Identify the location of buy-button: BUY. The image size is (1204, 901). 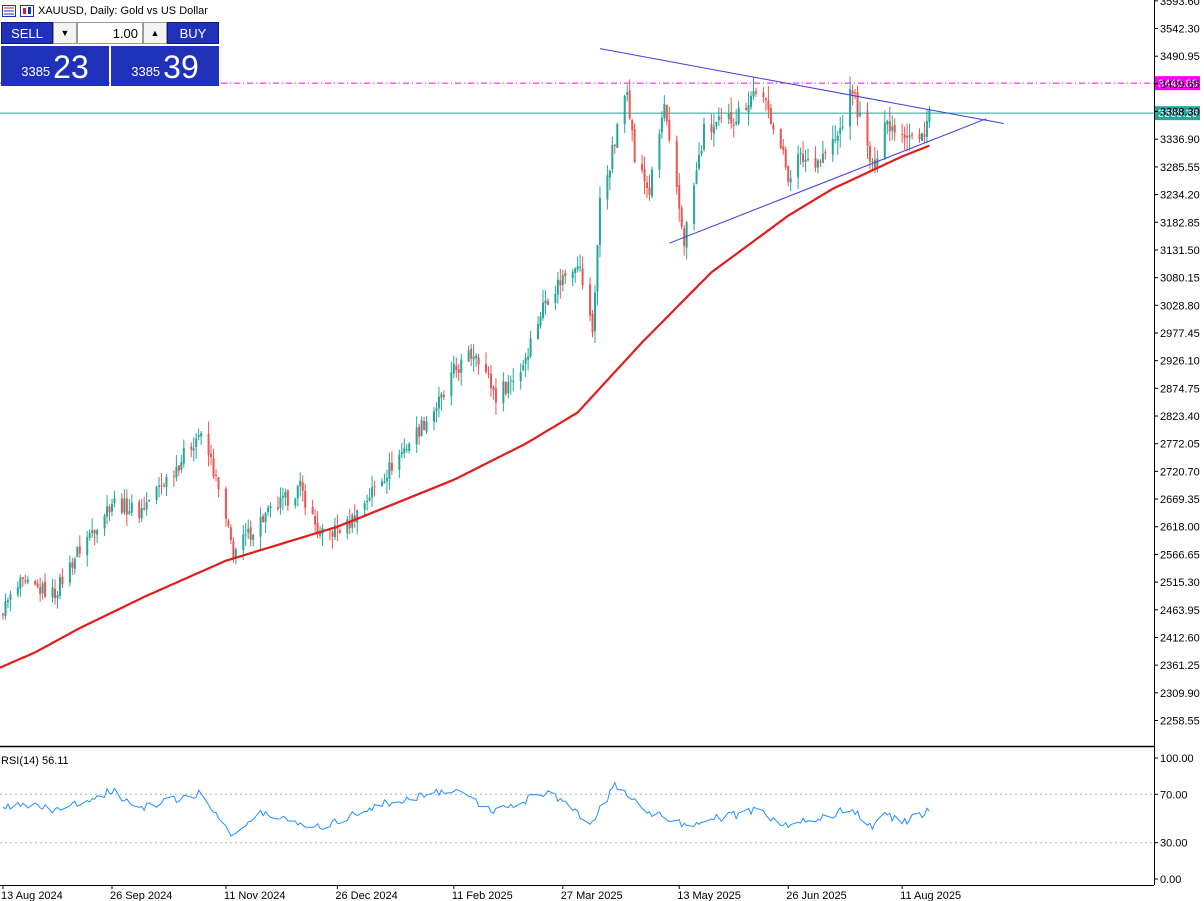
(193, 33).